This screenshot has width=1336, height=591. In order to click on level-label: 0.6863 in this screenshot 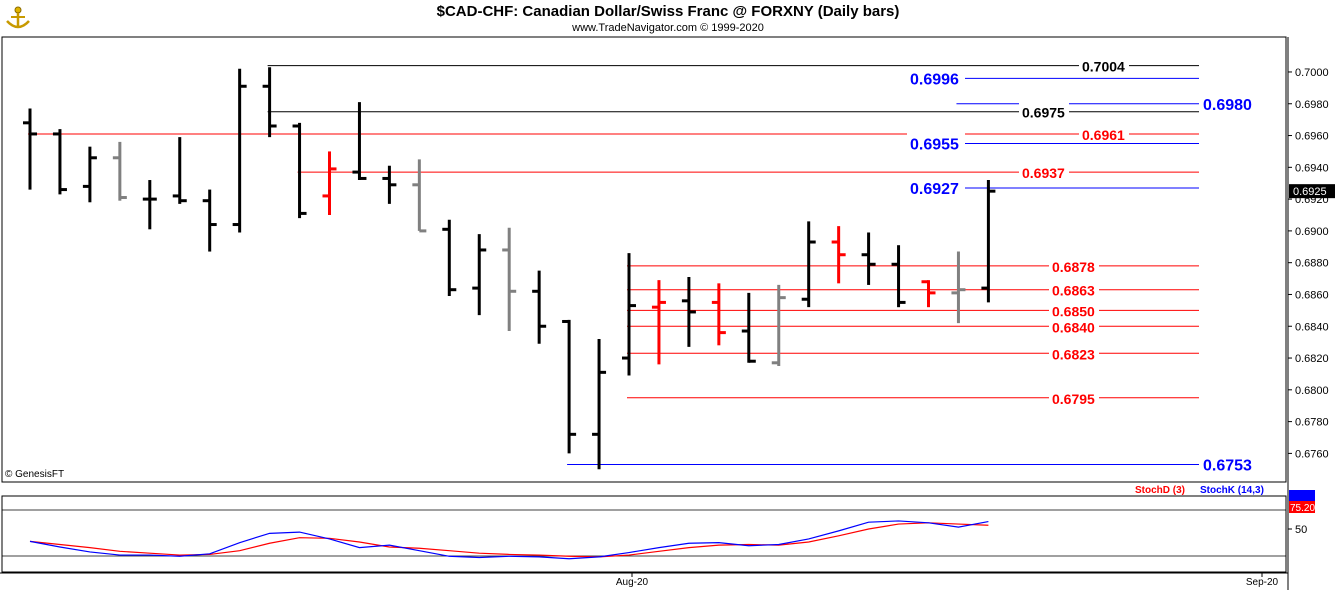, I will do `click(1073, 291)`.